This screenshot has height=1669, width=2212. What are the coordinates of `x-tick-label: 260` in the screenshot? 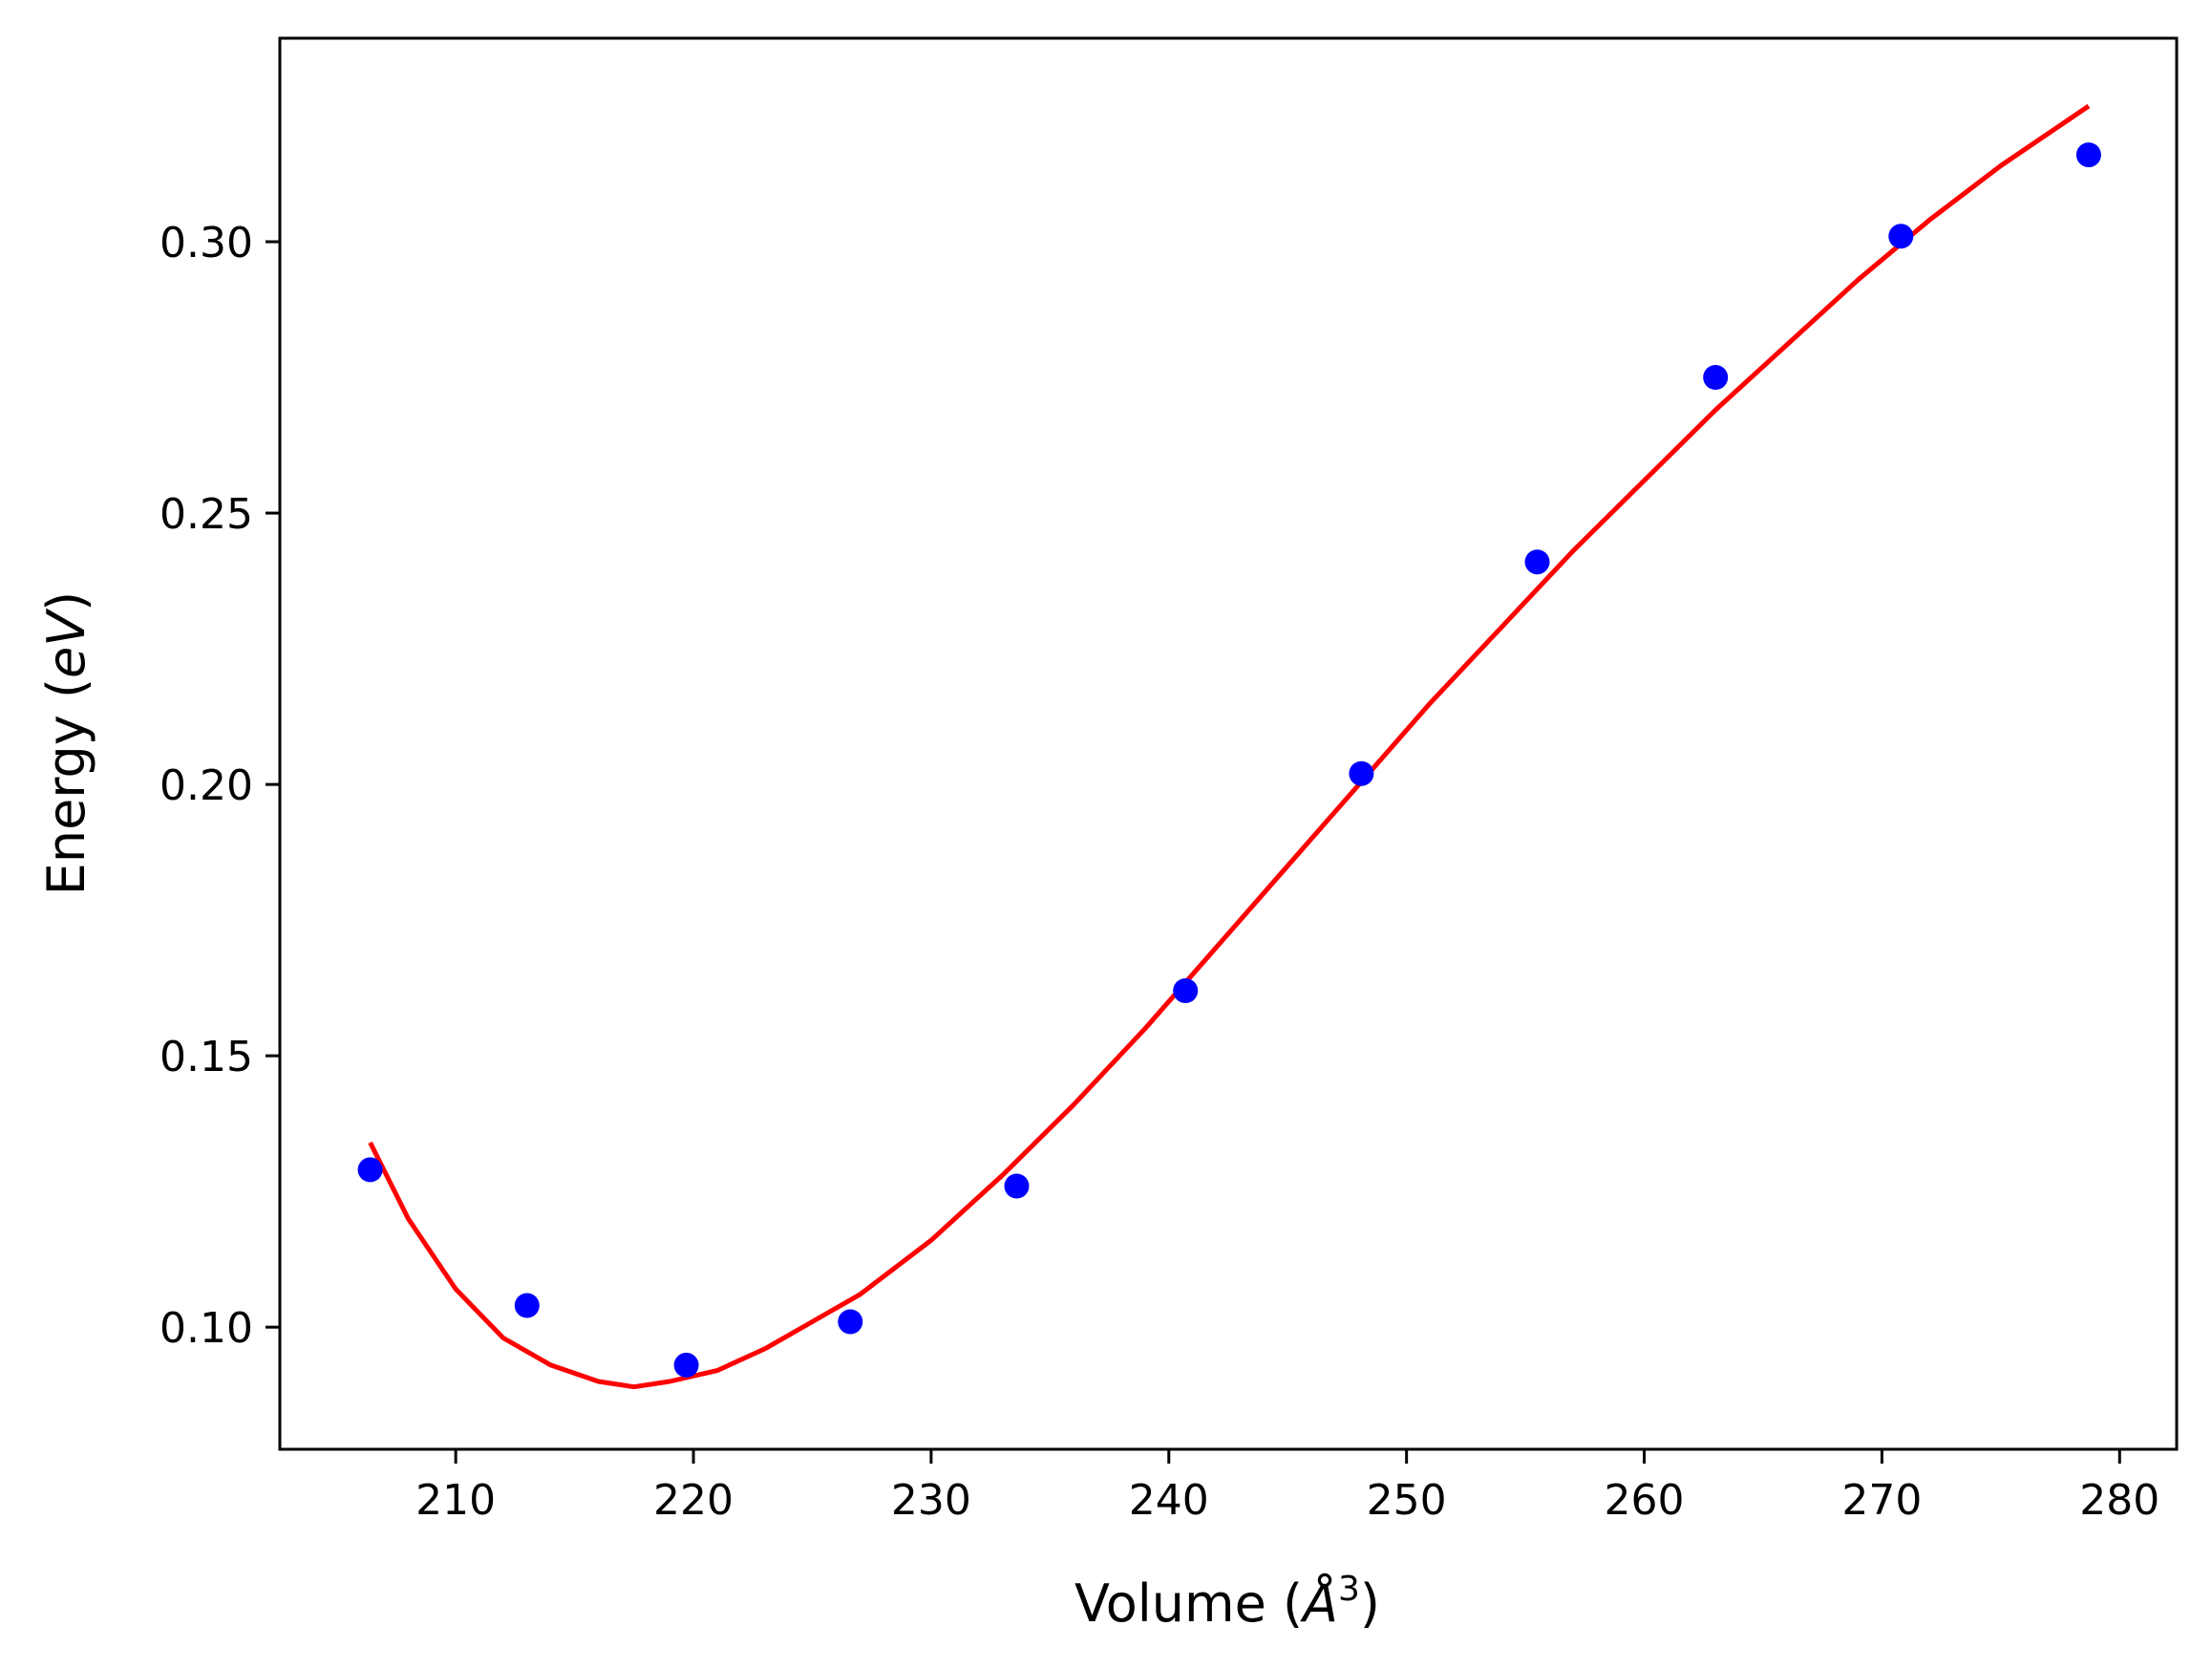 It's located at (1645, 1500).